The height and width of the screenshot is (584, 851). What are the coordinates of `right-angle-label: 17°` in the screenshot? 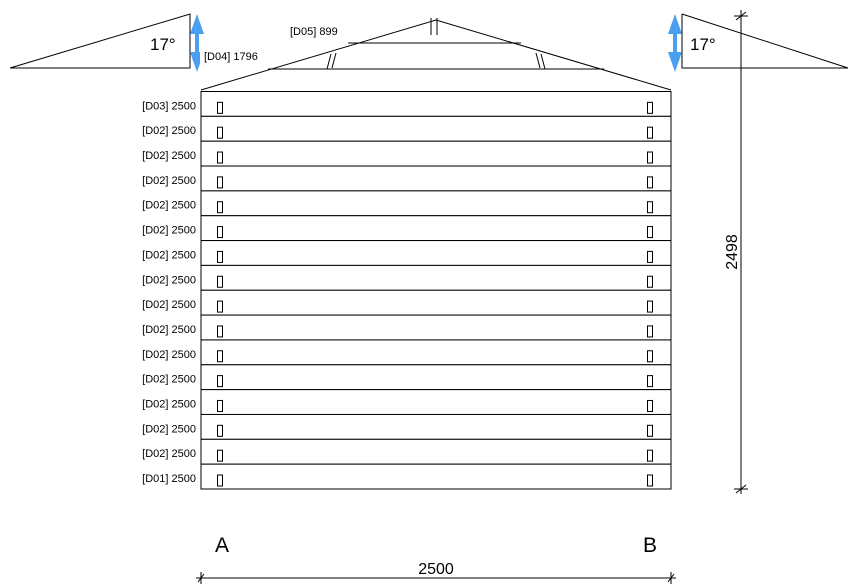 It's located at (703, 44).